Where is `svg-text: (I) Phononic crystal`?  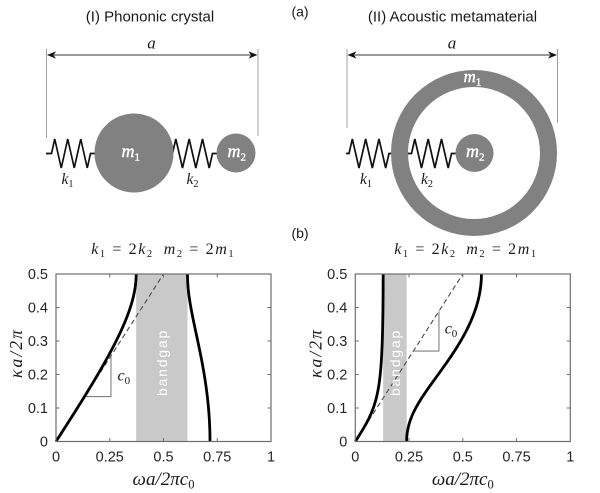 svg-text: (I) Phononic crystal is located at coordinates (150, 17).